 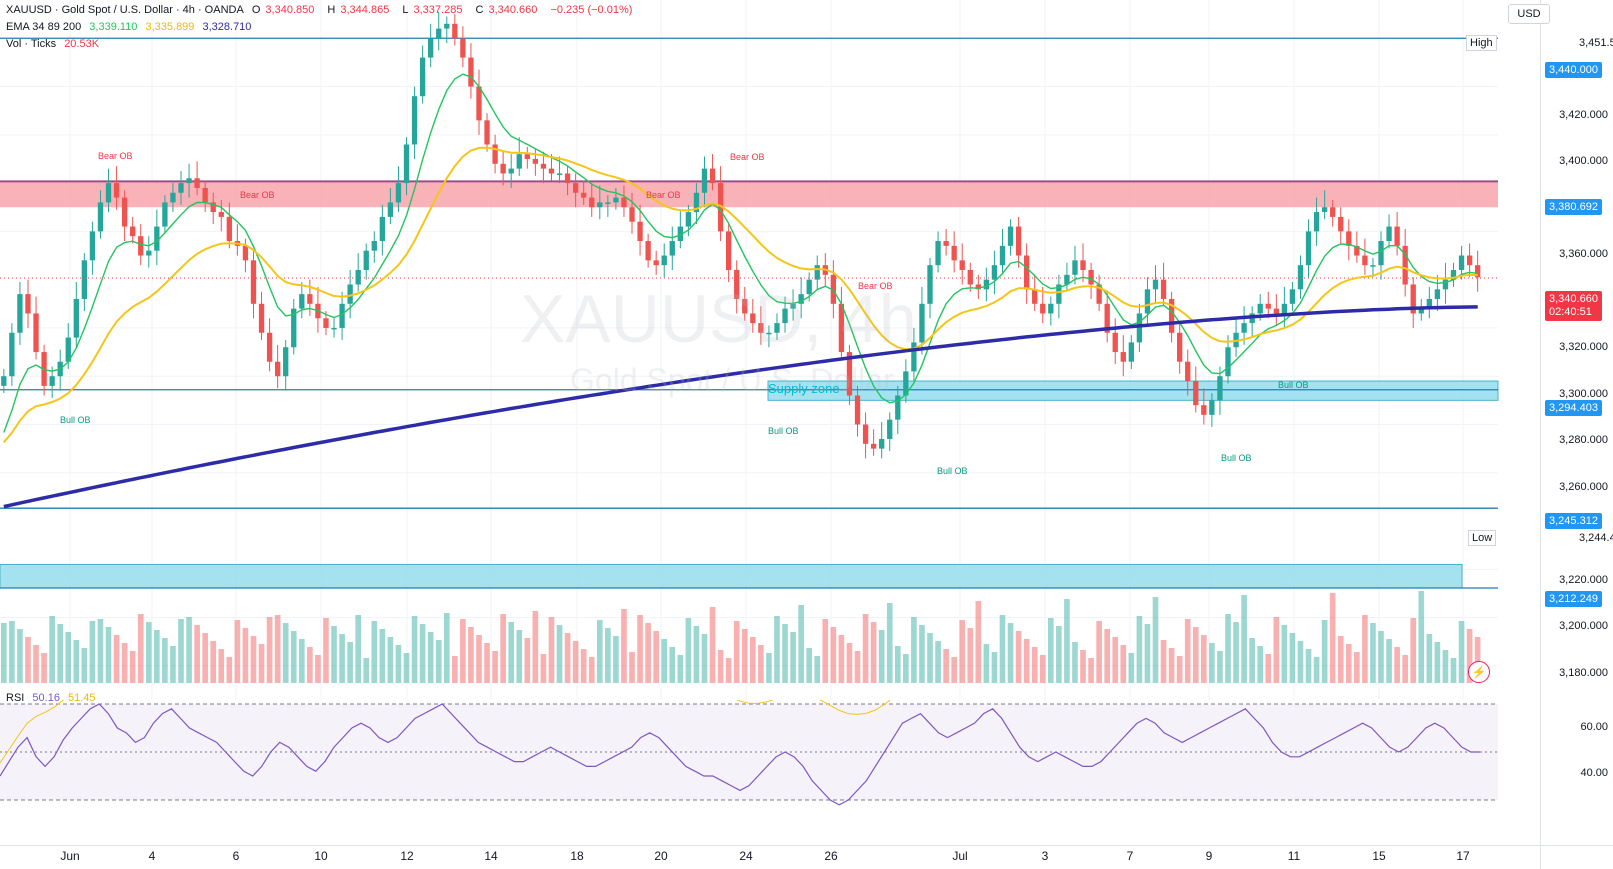 I want to click on lightning-icon: ⚡, so click(x=1479, y=672).